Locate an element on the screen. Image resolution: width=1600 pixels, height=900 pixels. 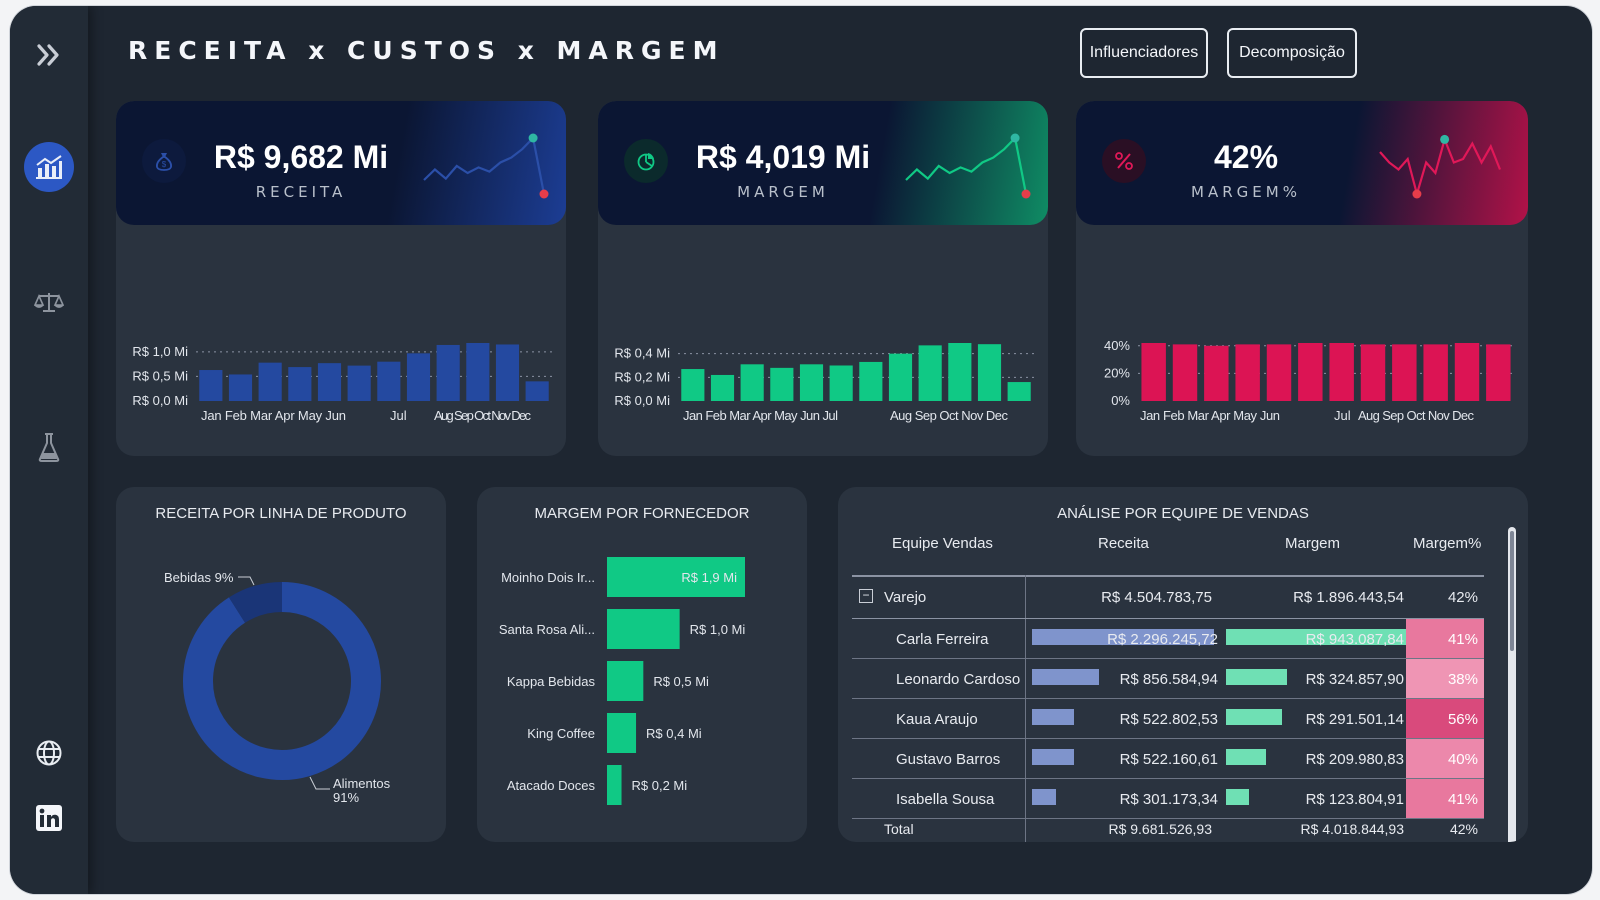
table-scrollbar is located at coordinates (1512, 684).